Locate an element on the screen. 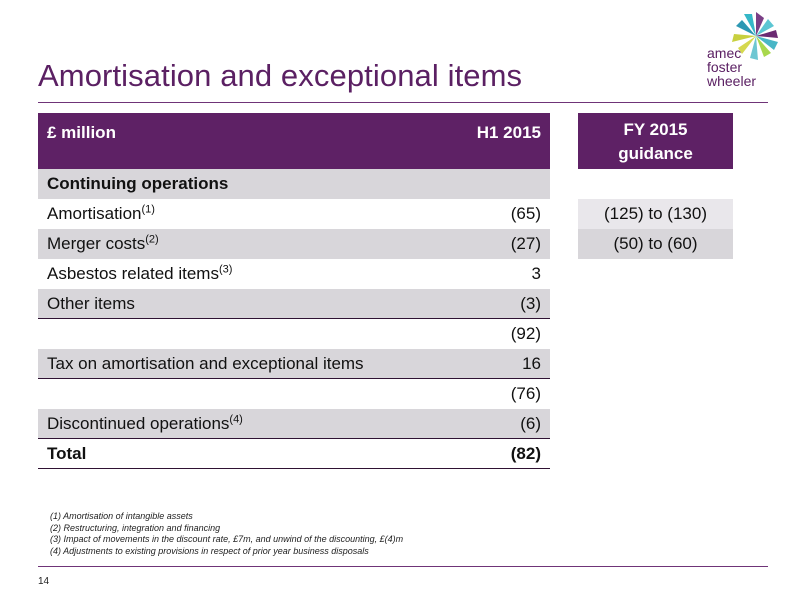 The width and height of the screenshot is (800, 600). title-divider is located at coordinates (403, 102).